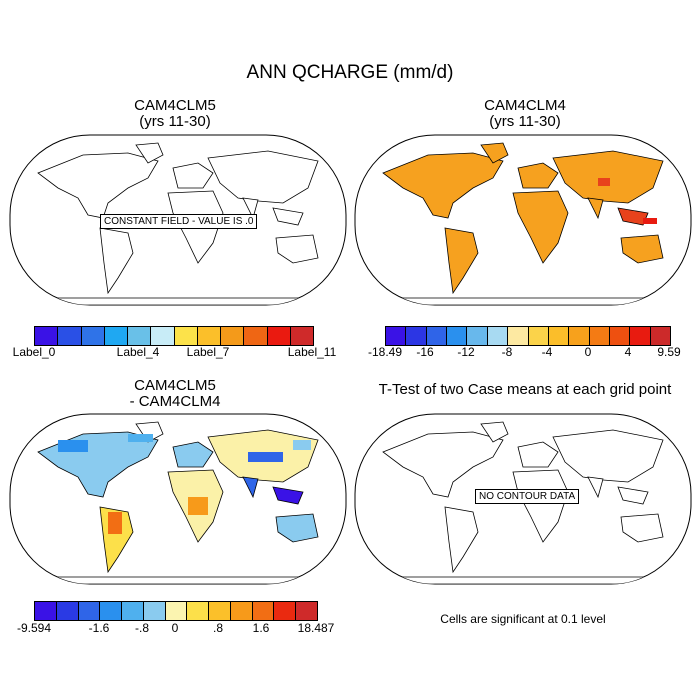 Image resolution: width=700 pixels, height=700 pixels. I want to click on map-bottom-left, so click(178, 499).